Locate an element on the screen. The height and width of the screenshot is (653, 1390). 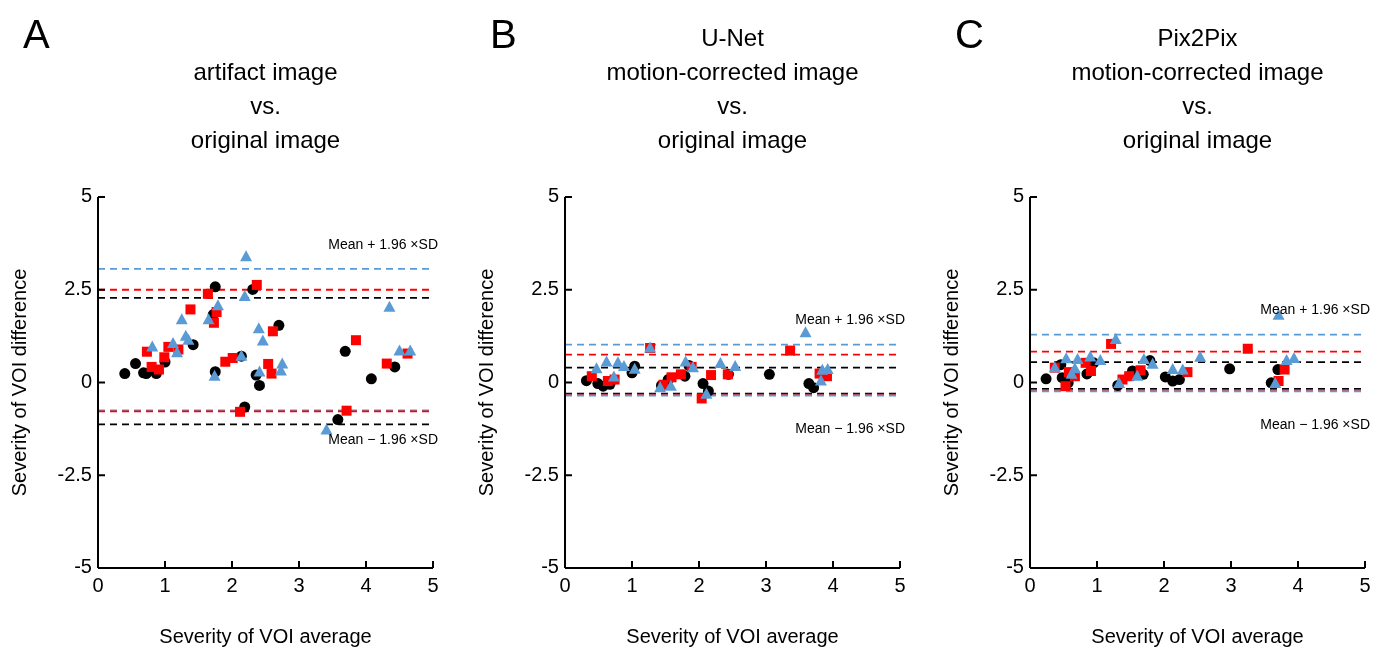
chart-title: U-Net motion-corrected image vs. original image is located at coordinates (732, 88).